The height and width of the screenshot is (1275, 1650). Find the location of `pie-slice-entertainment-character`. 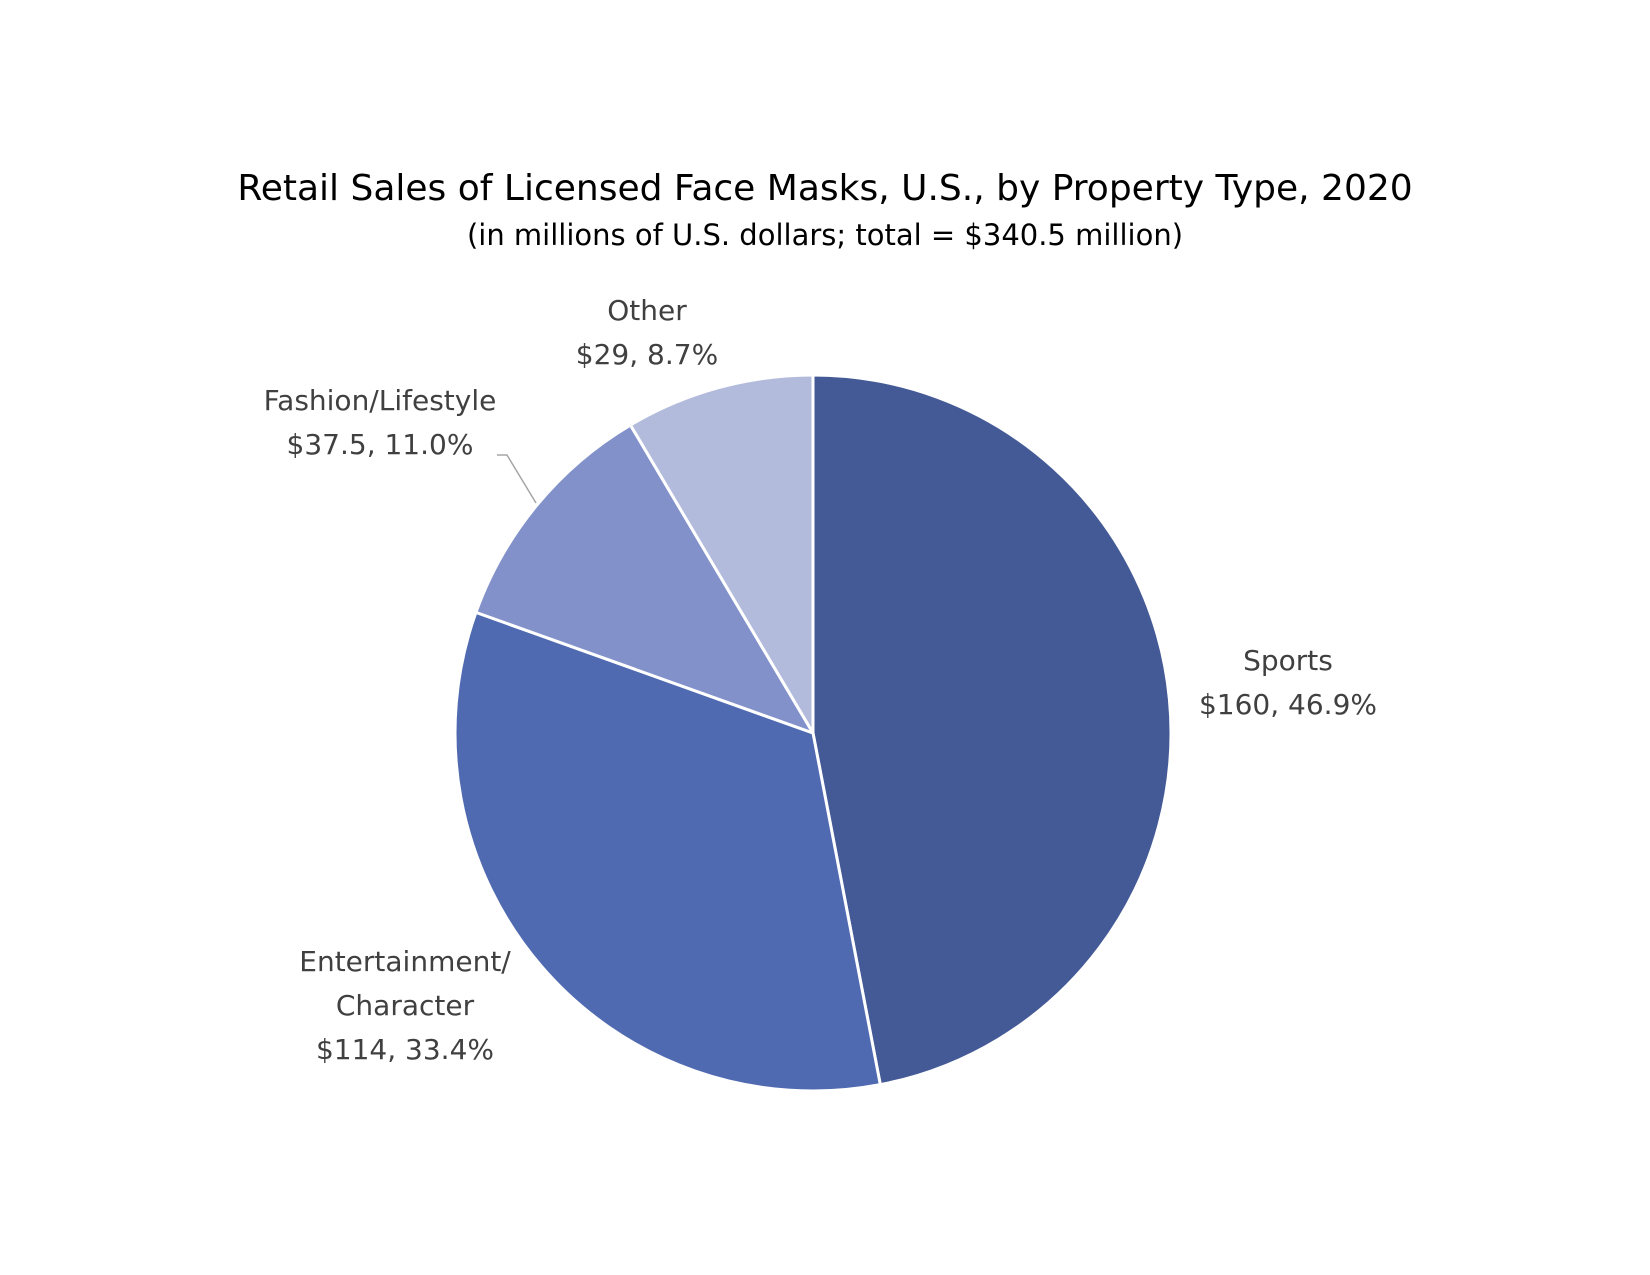

pie-slice-entertainment-character is located at coordinates (667, 851).